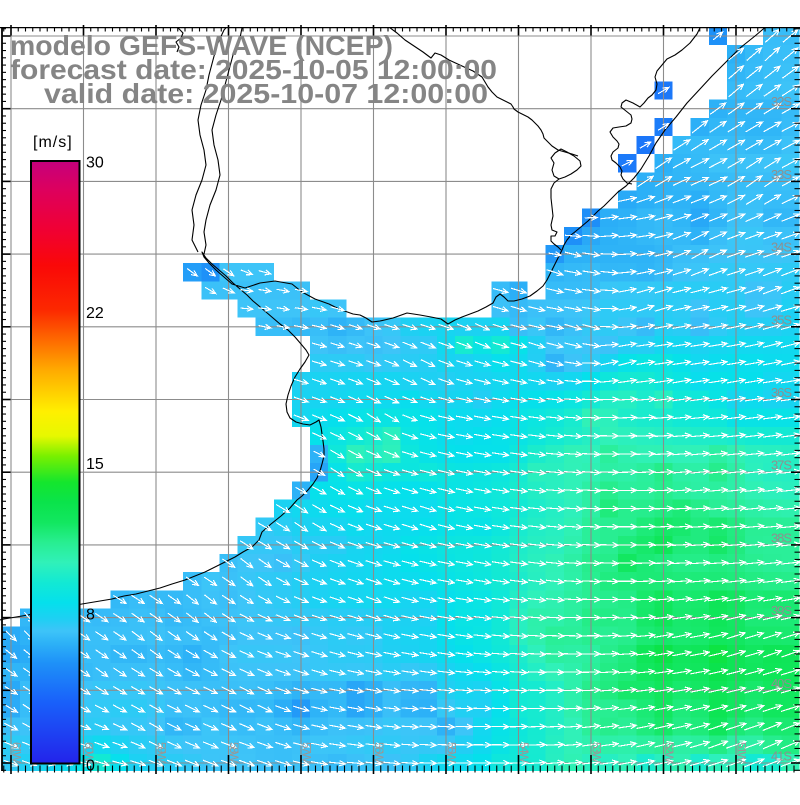 This screenshot has height=805, width=800. What do you see at coordinates (742, 753) in the screenshot?
I see `svg-text: 51W` at bounding box center [742, 753].